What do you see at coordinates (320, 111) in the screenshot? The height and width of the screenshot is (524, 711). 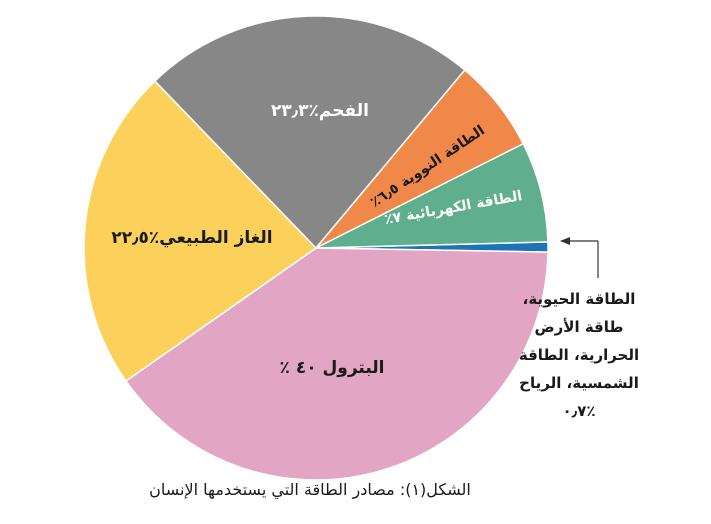 I see `label-coal: الفحم٪٢٣٫٣` at bounding box center [320, 111].